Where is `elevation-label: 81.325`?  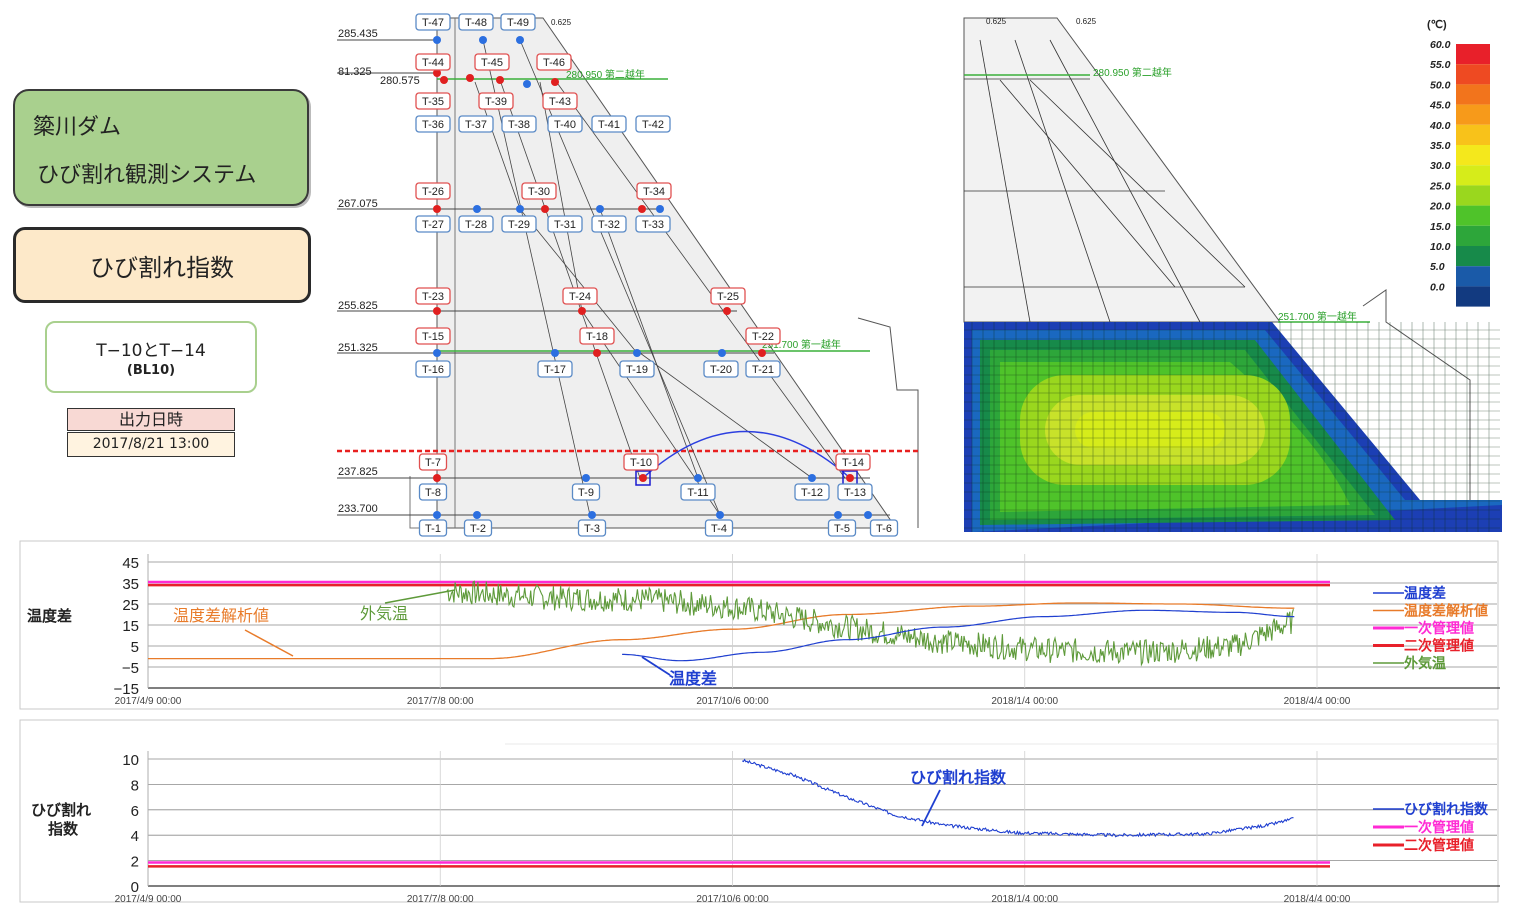
elevation-label: 81.325 is located at coordinates (355, 72).